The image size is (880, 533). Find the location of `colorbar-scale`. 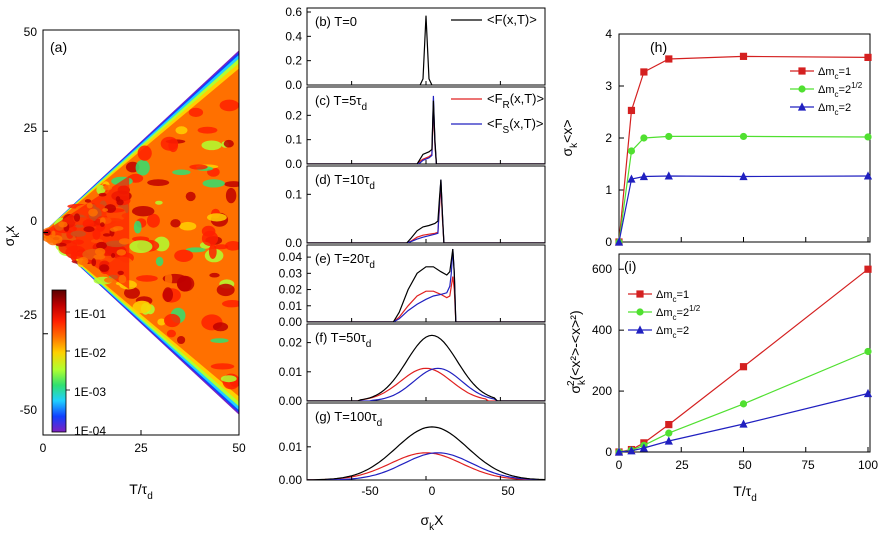

colorbar-scale is located at coordinates (59, 361).